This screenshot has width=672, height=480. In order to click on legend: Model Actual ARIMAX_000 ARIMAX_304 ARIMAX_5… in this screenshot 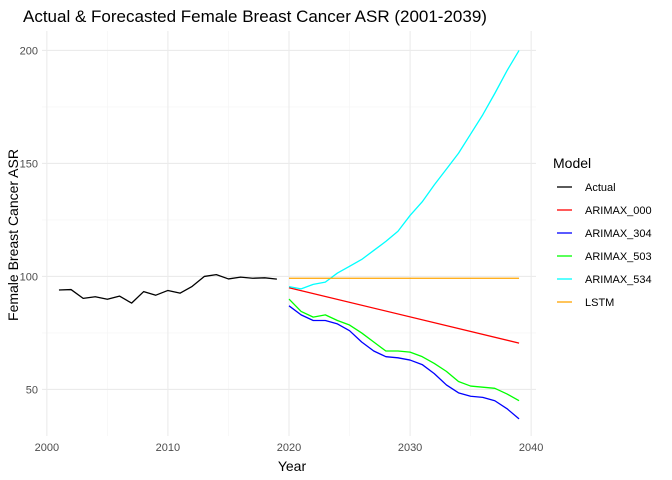, I will do `click(602, 232)`.